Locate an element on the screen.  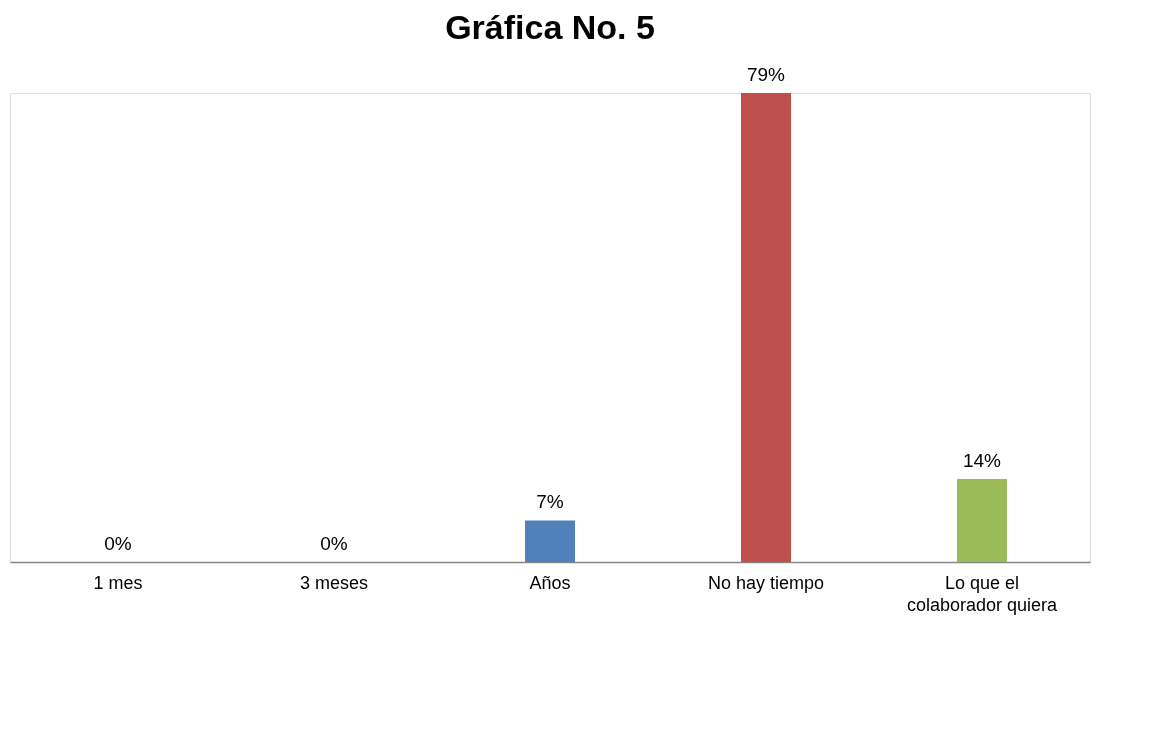
x-tick-label: 3 meses is located at coordinates (334, 582).